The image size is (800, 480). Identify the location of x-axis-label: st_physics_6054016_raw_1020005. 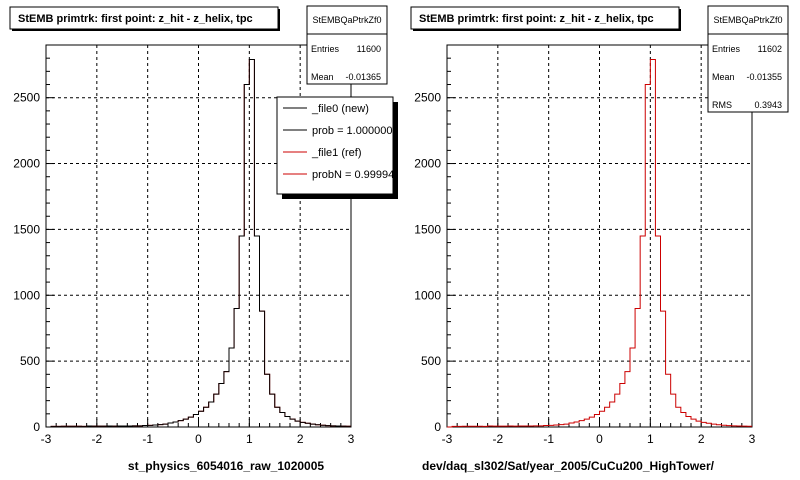
(226, 466).